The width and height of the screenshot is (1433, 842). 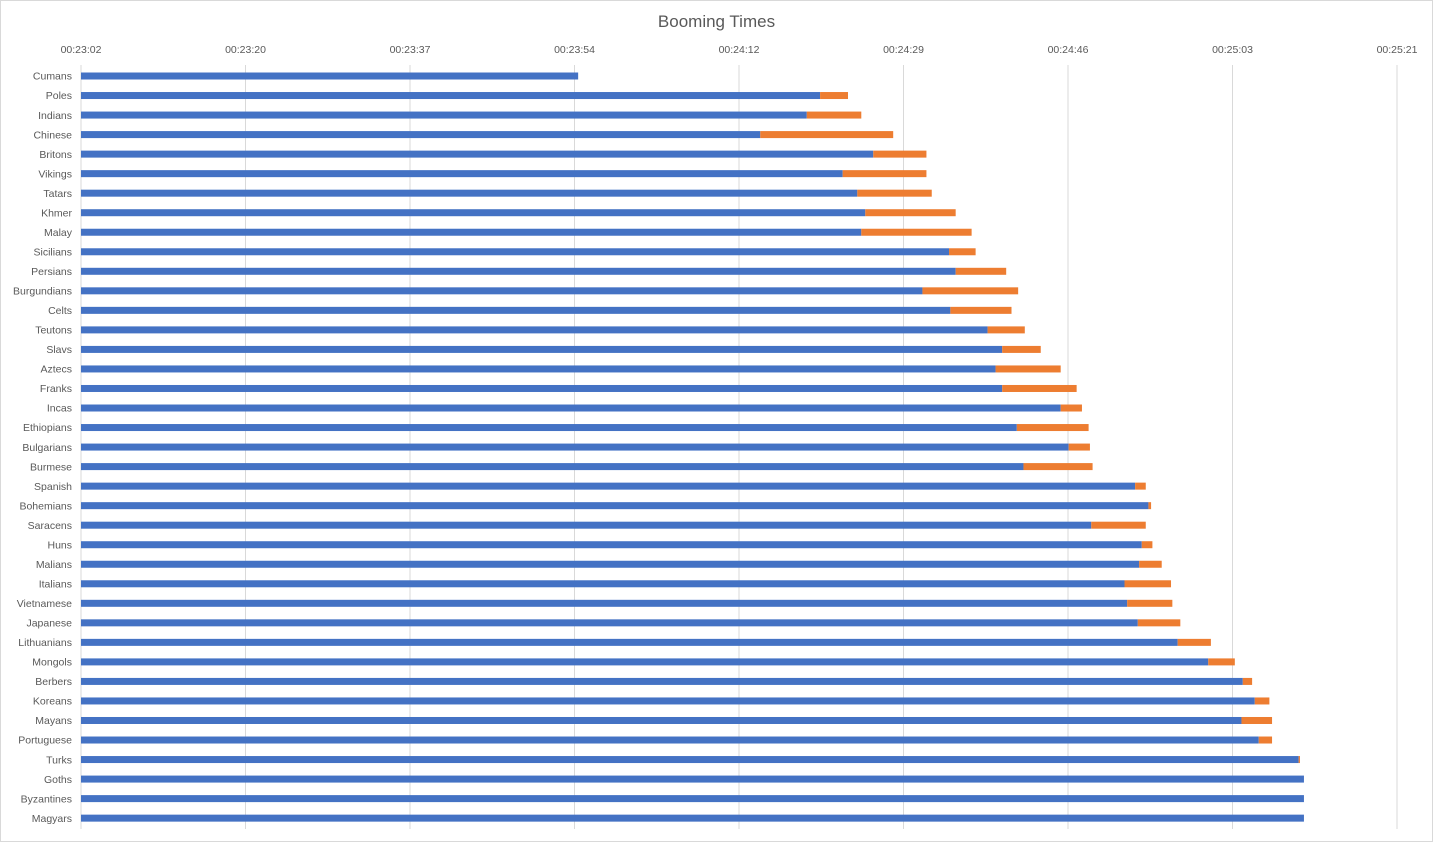 What do you see at coordinates (59, 409) in the screenshot?
I see `category-label: Incas` at bounding box center [59, 409].